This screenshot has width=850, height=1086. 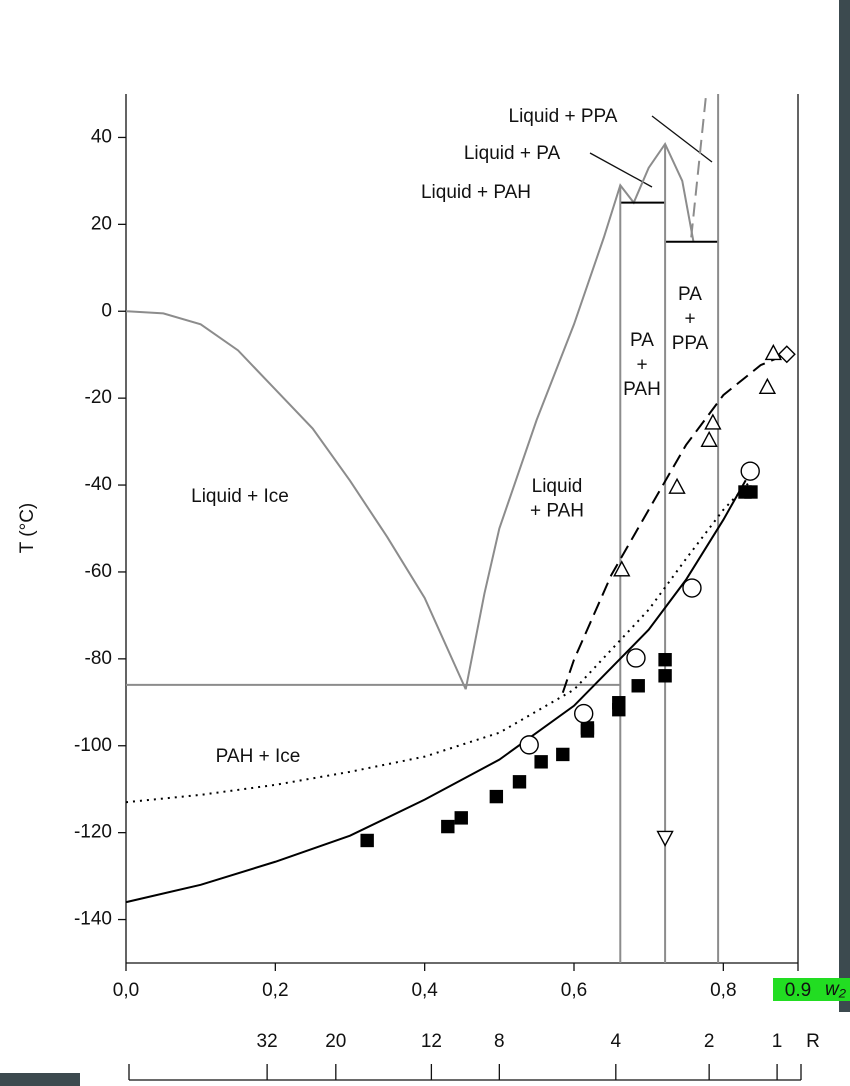 What do you see at coordinates (690, 343) in the screenshot?
I see `annotation: PPA` at bounding box center [690, 343].